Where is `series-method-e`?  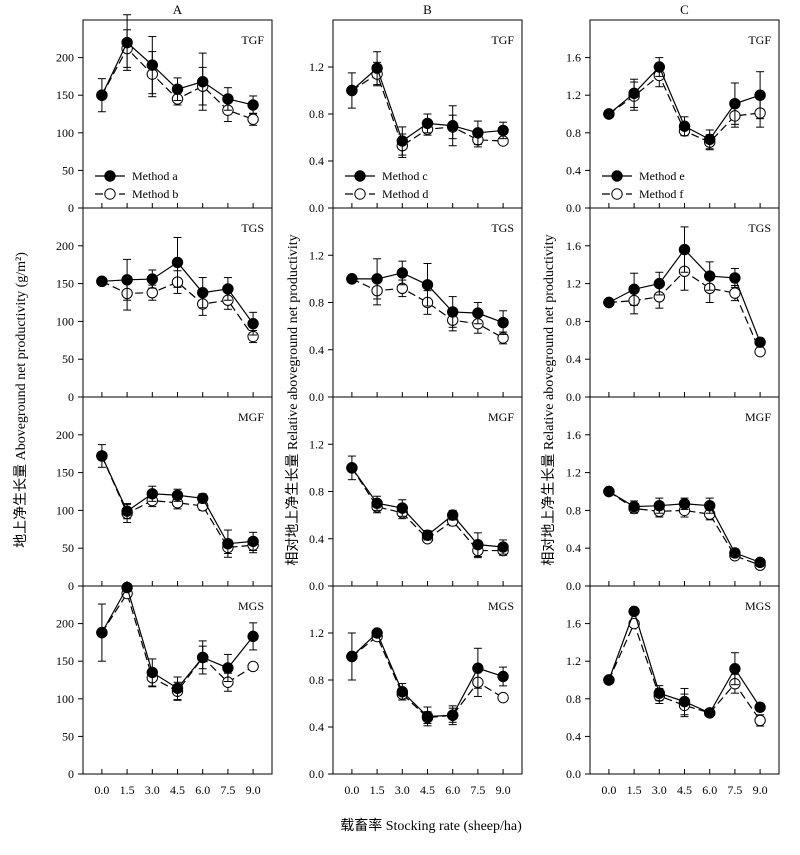
series-method-e is located at coordinates (684, 103).